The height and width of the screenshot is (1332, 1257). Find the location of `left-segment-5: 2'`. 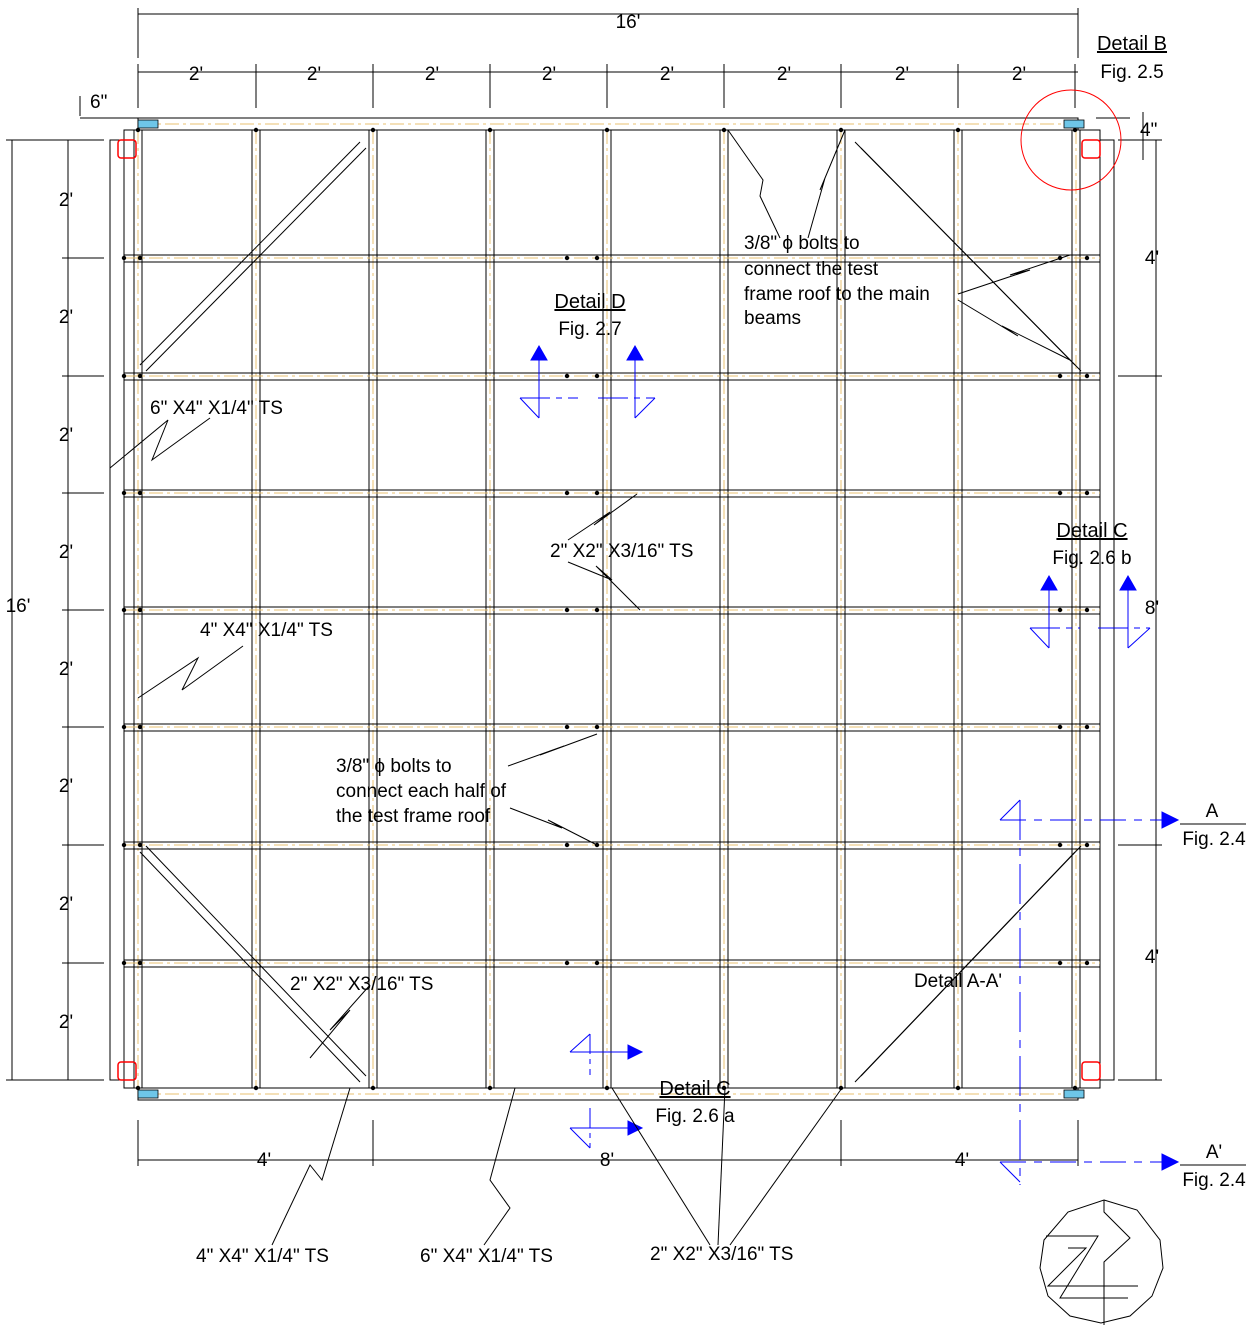

left-segment-5: 2' is located at coordinates (66, 669).